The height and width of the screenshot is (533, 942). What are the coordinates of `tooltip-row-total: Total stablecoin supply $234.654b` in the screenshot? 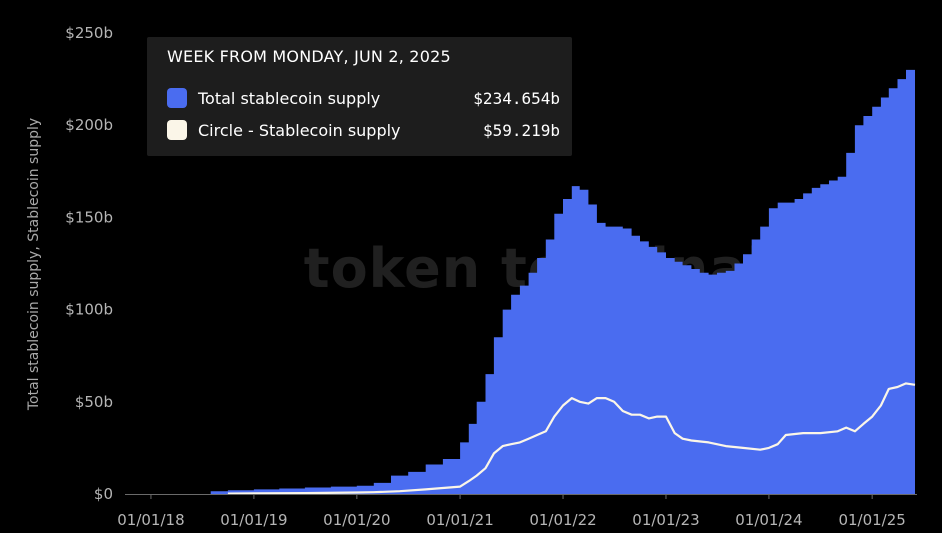 It's located at (363, 98).